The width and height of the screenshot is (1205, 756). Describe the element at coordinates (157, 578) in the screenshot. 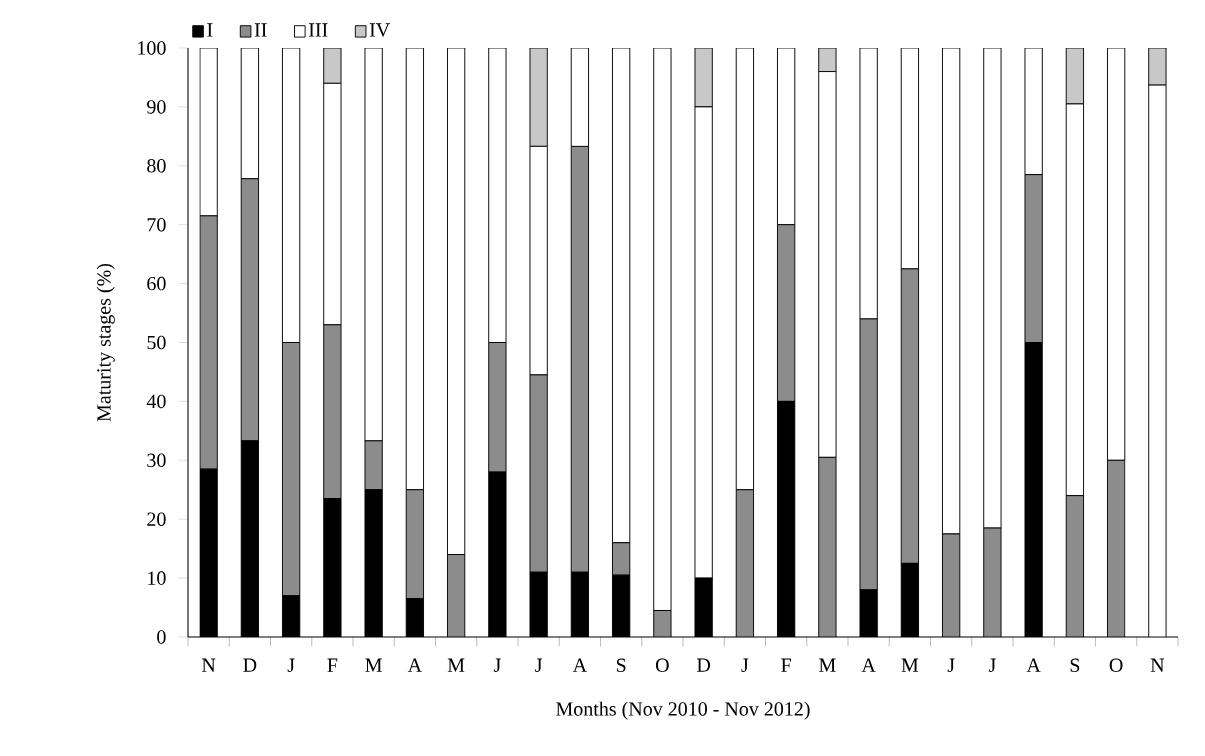

I see `y-tick-label: 10` at that location.